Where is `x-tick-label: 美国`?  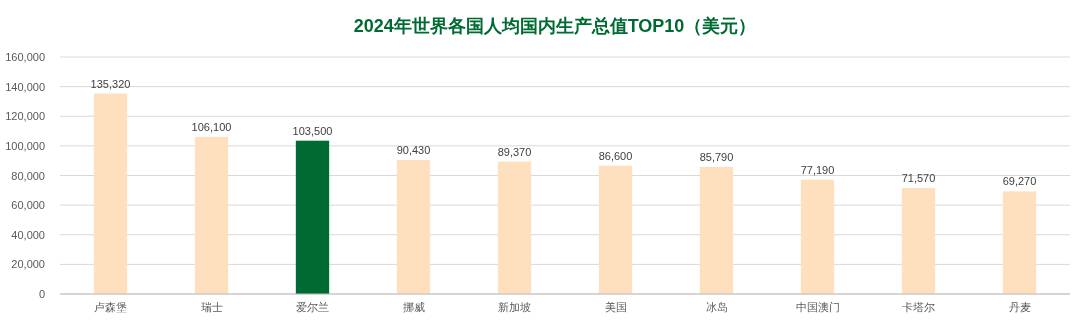
x-tick-label: 美国 is located at coordinates (615, 307).